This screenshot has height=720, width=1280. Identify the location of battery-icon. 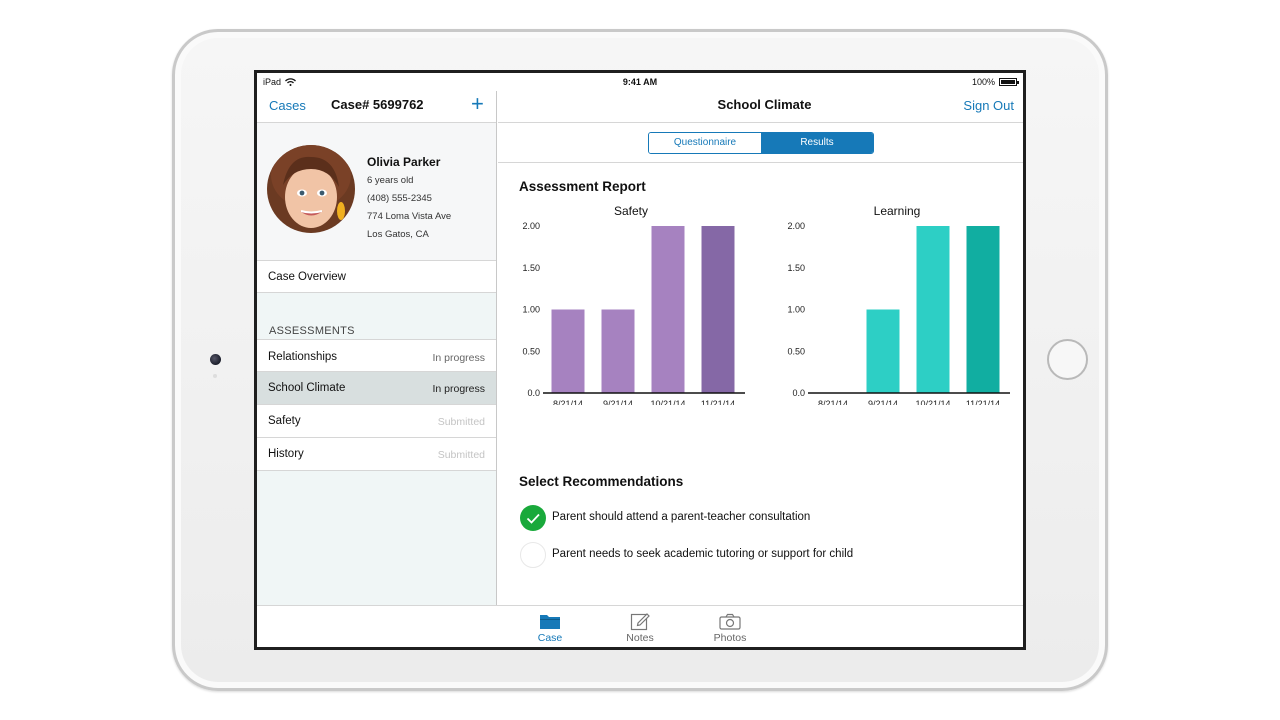
(1009, 82).